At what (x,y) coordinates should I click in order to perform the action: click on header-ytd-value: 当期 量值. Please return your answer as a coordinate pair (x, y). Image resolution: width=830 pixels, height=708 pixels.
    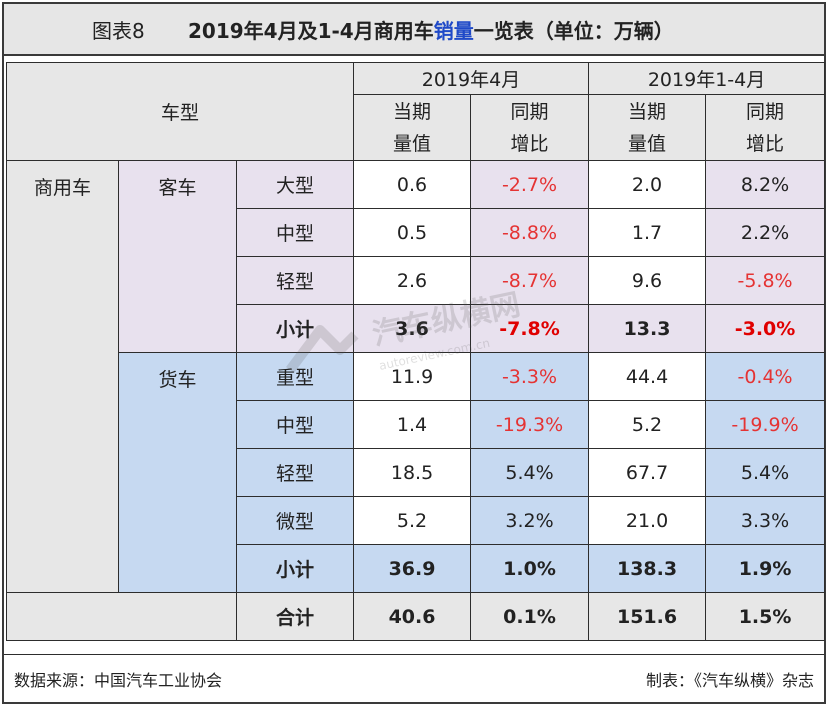
    Looking at the image, I should click on (647, 127).